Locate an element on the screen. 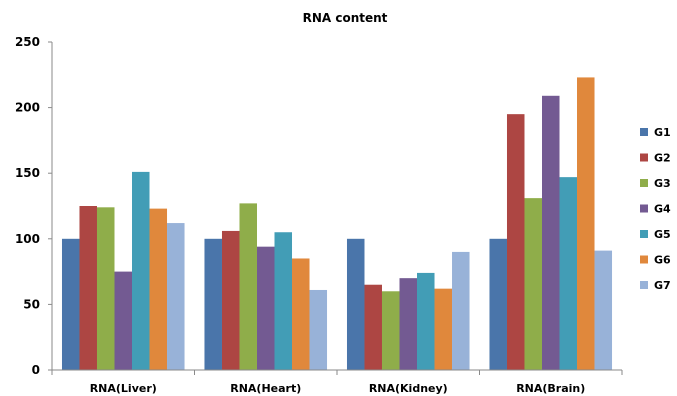  x-category-label: RNA(Heart) is located at coordinates (265, 388).